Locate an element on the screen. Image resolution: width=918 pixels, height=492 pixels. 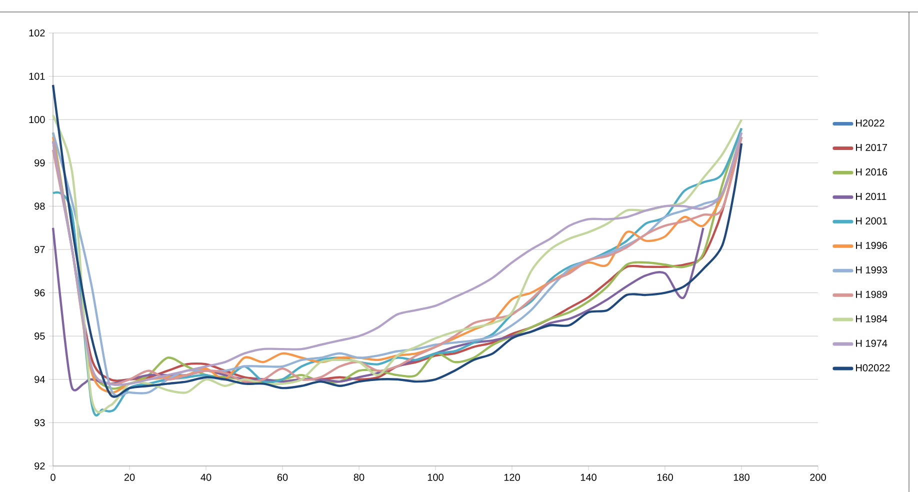
x-tick-label: 100 is located at coordinates (436, 477).